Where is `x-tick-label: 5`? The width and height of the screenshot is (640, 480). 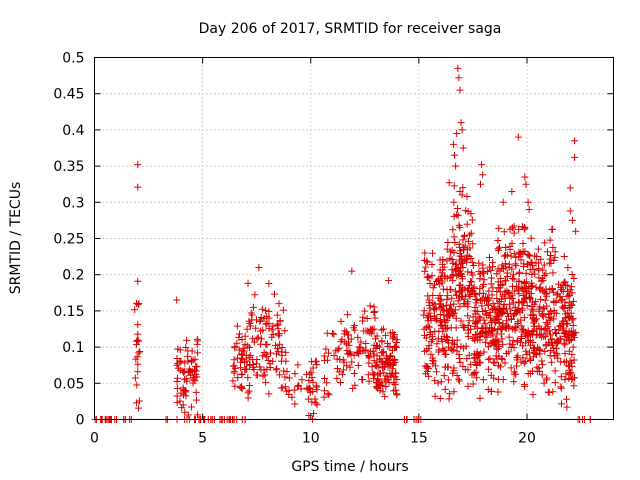 x-tick-label: 5 is located at coordinates (202, 439).